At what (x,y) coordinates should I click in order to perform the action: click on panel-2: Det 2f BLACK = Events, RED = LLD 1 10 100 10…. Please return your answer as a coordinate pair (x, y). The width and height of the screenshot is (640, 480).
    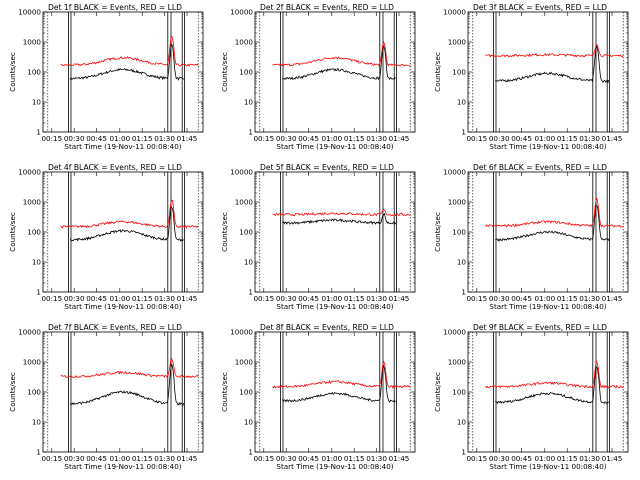
    Looking at the image, I should click on (318, 77).